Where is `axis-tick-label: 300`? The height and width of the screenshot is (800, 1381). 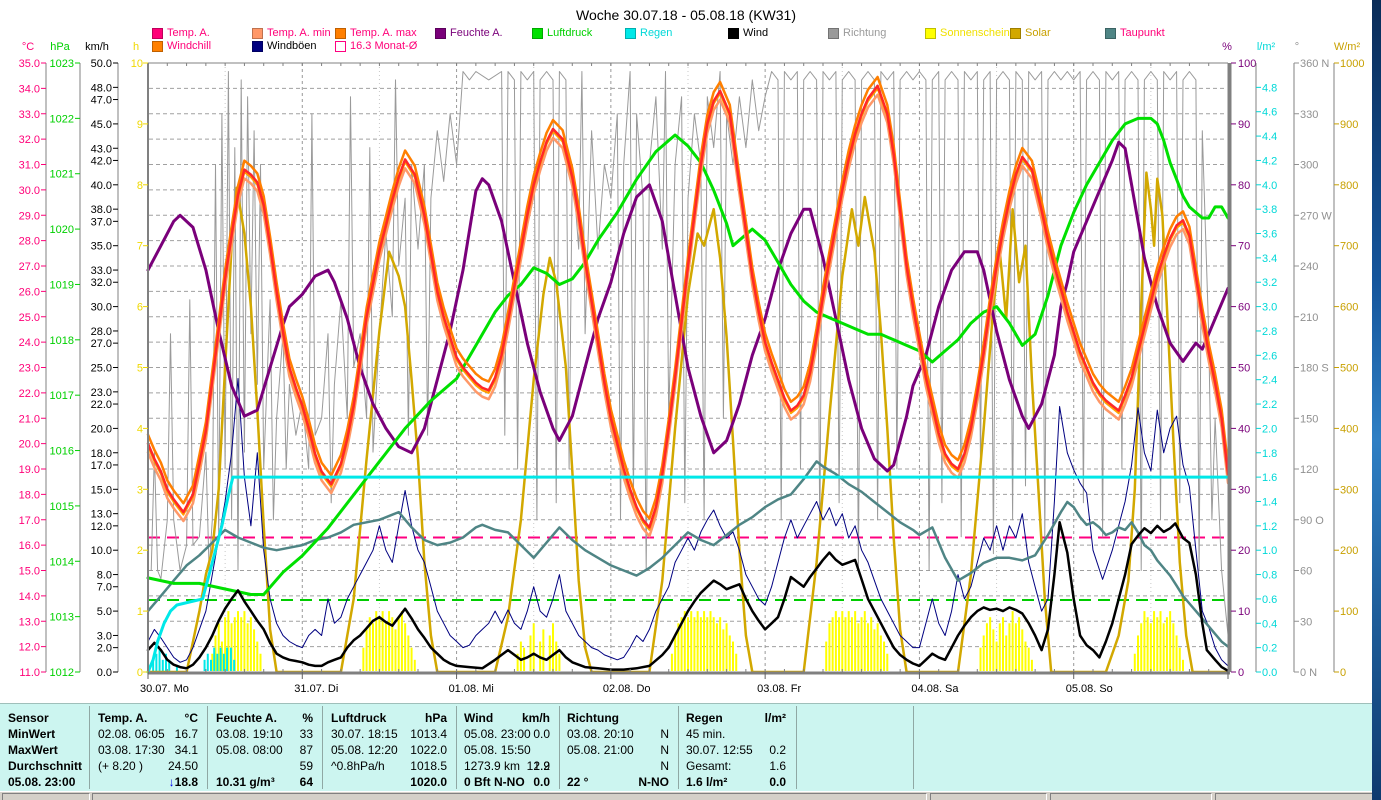 axis-tick-label: 300 is located at coordinates (1309, 166).